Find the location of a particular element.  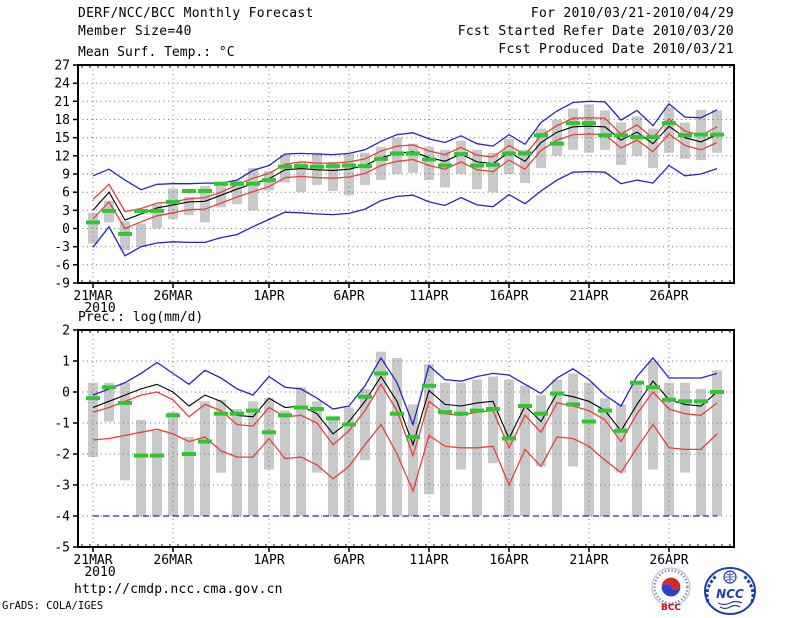

bcc-logo-text: BCC is located at coordinates (671, 608).